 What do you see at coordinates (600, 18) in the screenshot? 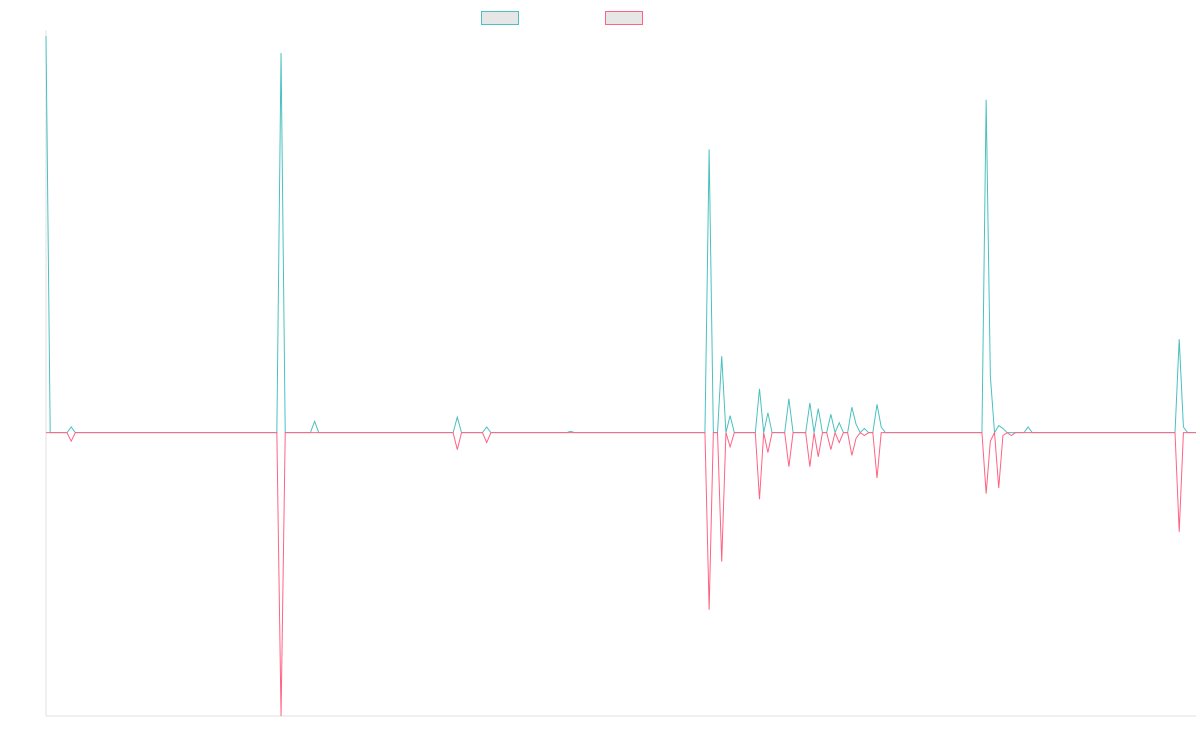
I see `legend` at bounding box center [600, 18].